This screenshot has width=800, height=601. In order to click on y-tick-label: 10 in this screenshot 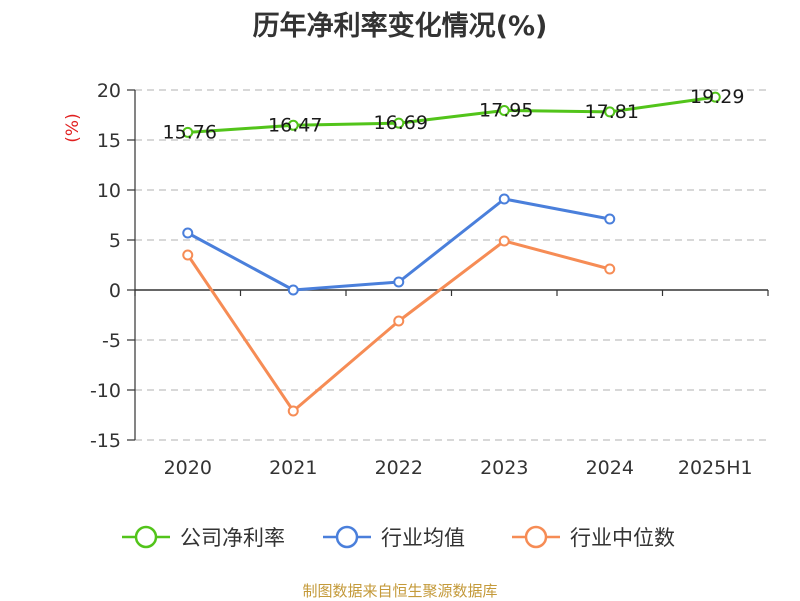, I will do `click(109, 191)`.